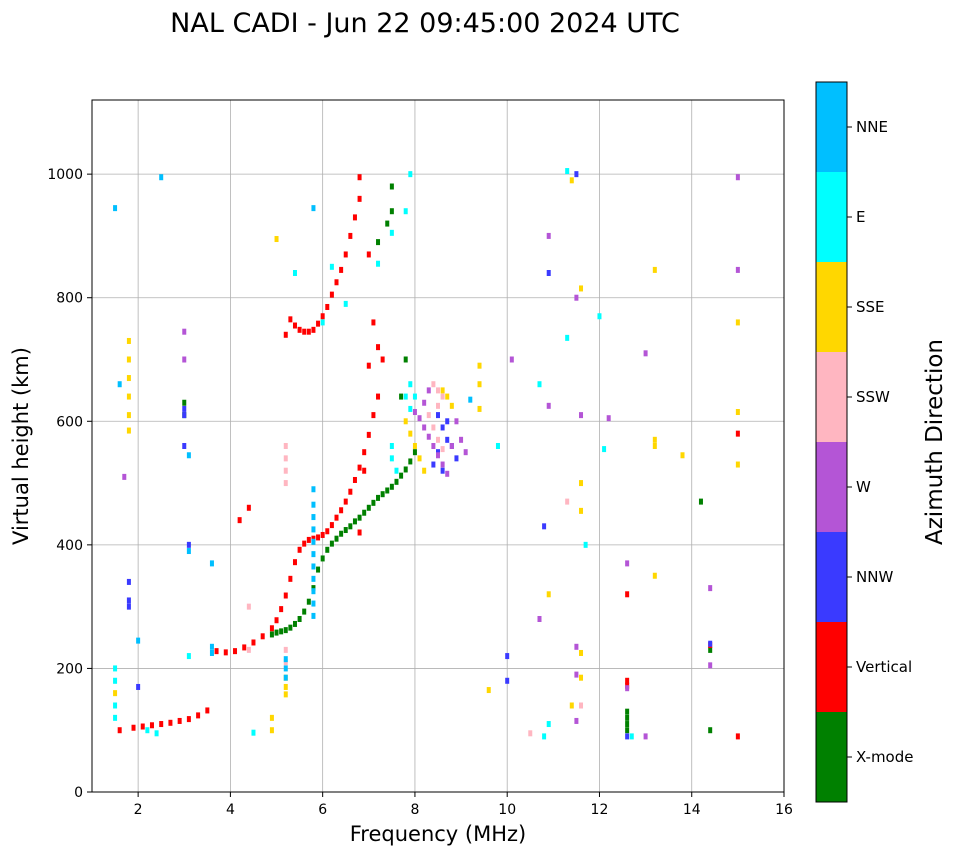  Describe the element at coordinates (863, 487) in the screenshot. I see `colorbar-tick-label: W` at that location.